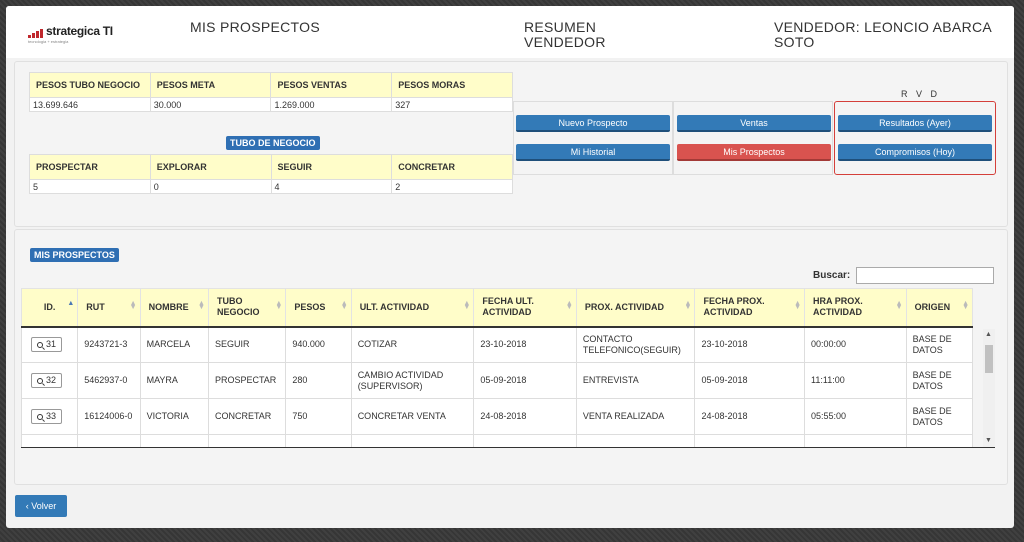 The image size is (1024, 542). Describe the element at coordinates (560, 27) in the screenshot. I see `resumen-line-1: RESUMEN` at that location.